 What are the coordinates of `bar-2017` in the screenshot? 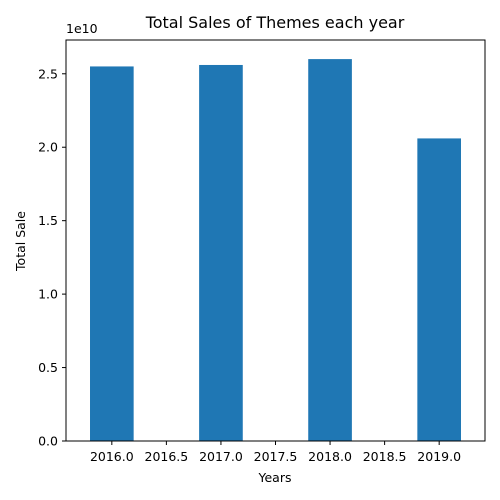 It's located at (221, 253).